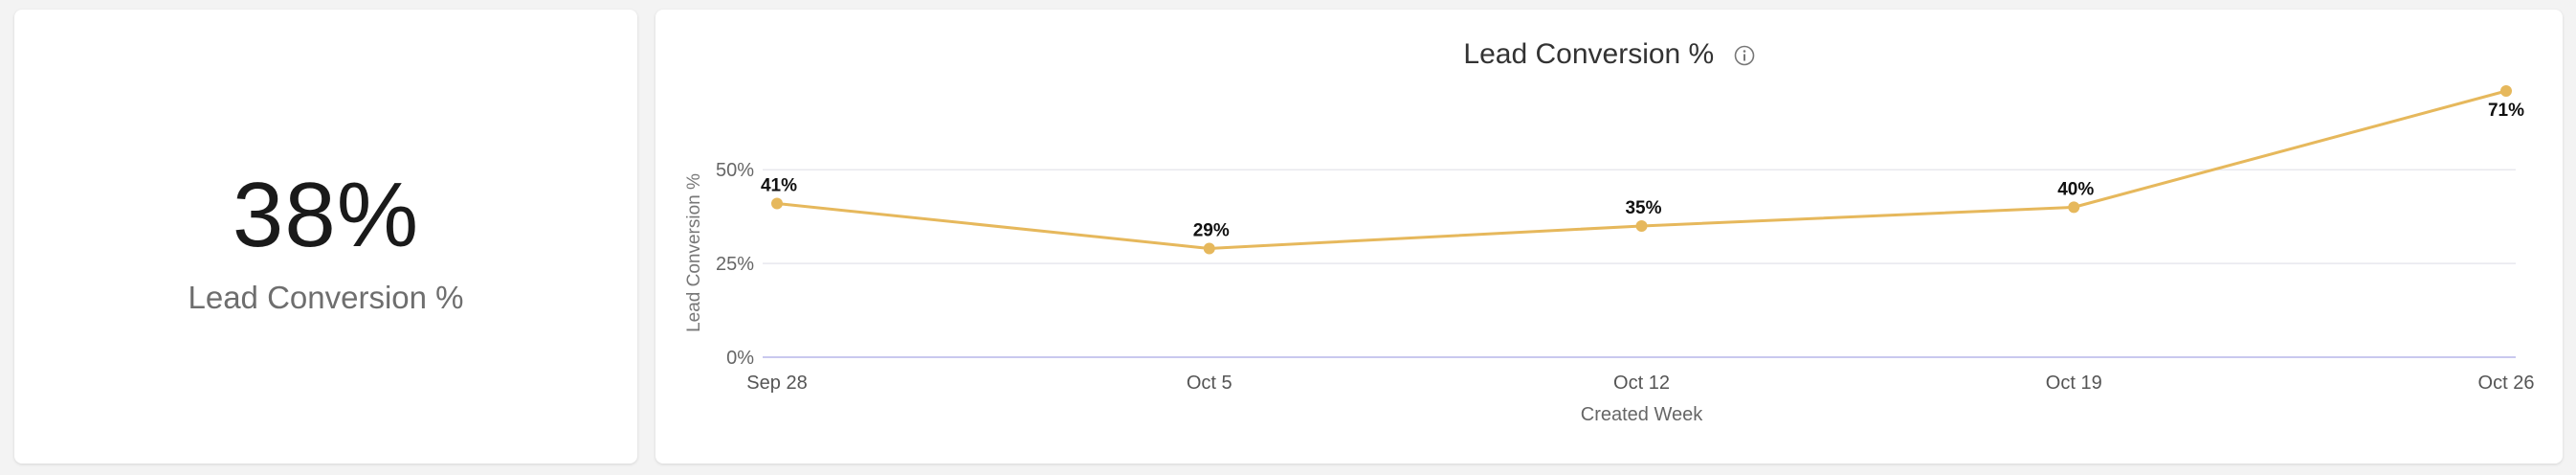  What do you see at coordinates (776, 383) in the screenshot?
I see `x-tick-label: Sep 28` at bounding box center [776, 383].